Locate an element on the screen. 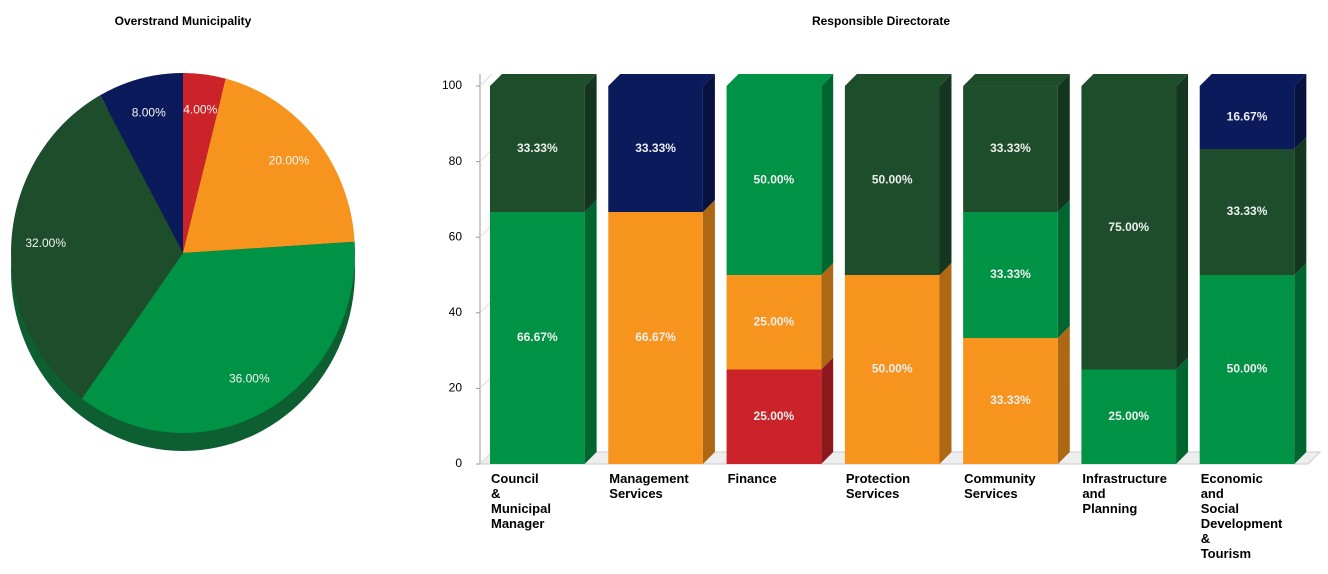  slice-label: 20.00% is located at coordinates (289, 160).